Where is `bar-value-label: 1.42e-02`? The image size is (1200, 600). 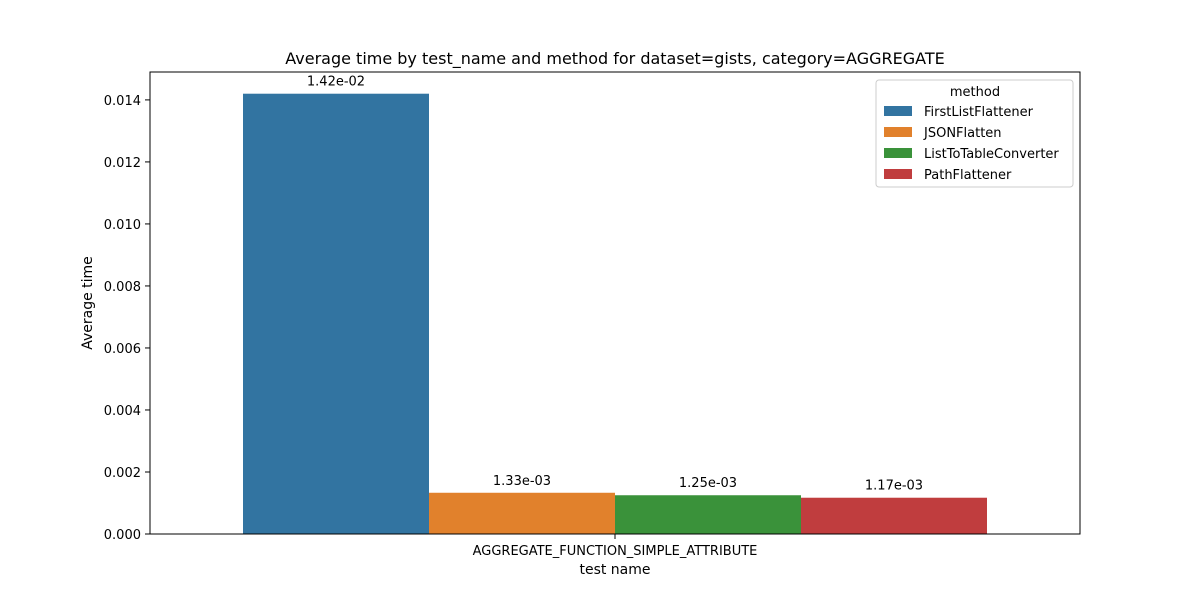
bar-value-label: 1.42e-02 is located at coordinates (336, 82).